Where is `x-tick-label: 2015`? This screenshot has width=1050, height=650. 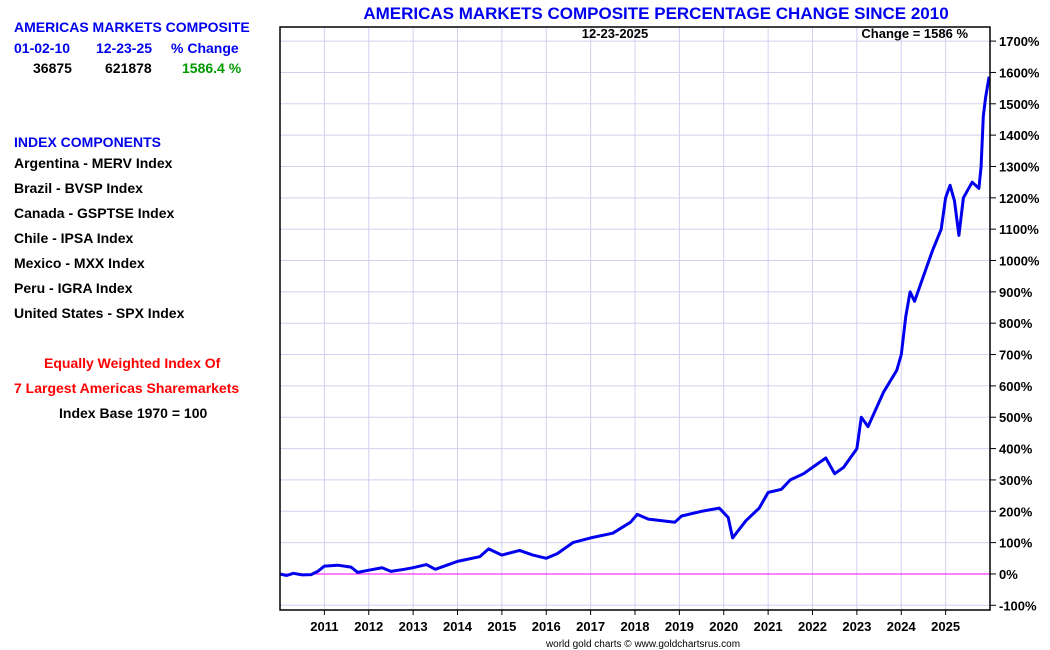 x-tick-label: 2015 is located at coordinates (501, 626).